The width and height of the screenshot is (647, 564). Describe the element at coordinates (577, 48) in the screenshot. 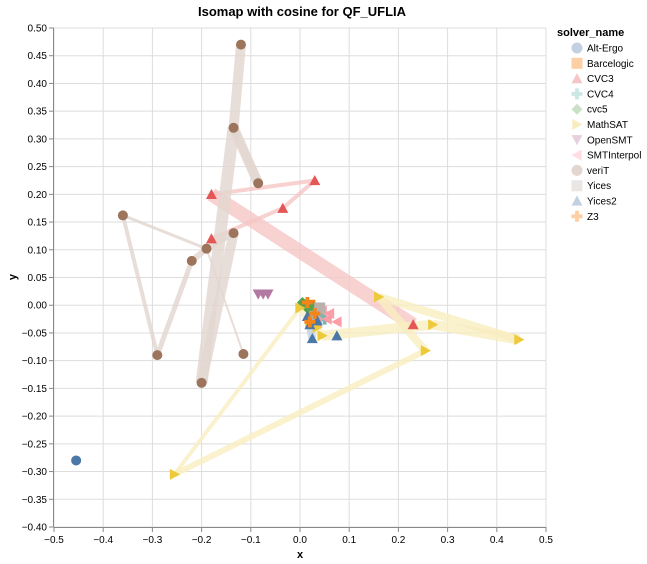

I see `legend-symbol-alt-ergo` at that location.